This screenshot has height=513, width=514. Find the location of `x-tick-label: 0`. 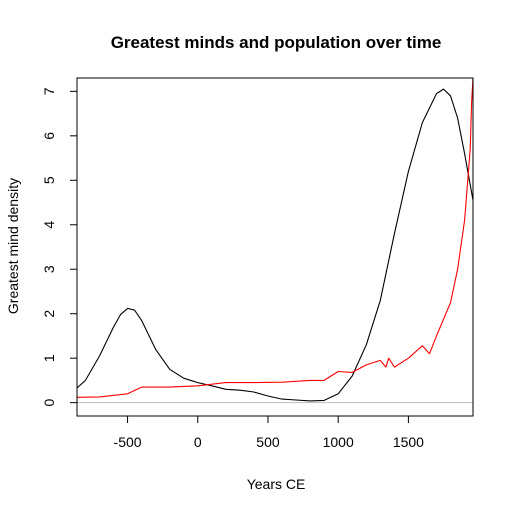

x-tick-label: 0 is located at coordinates (198, 442).